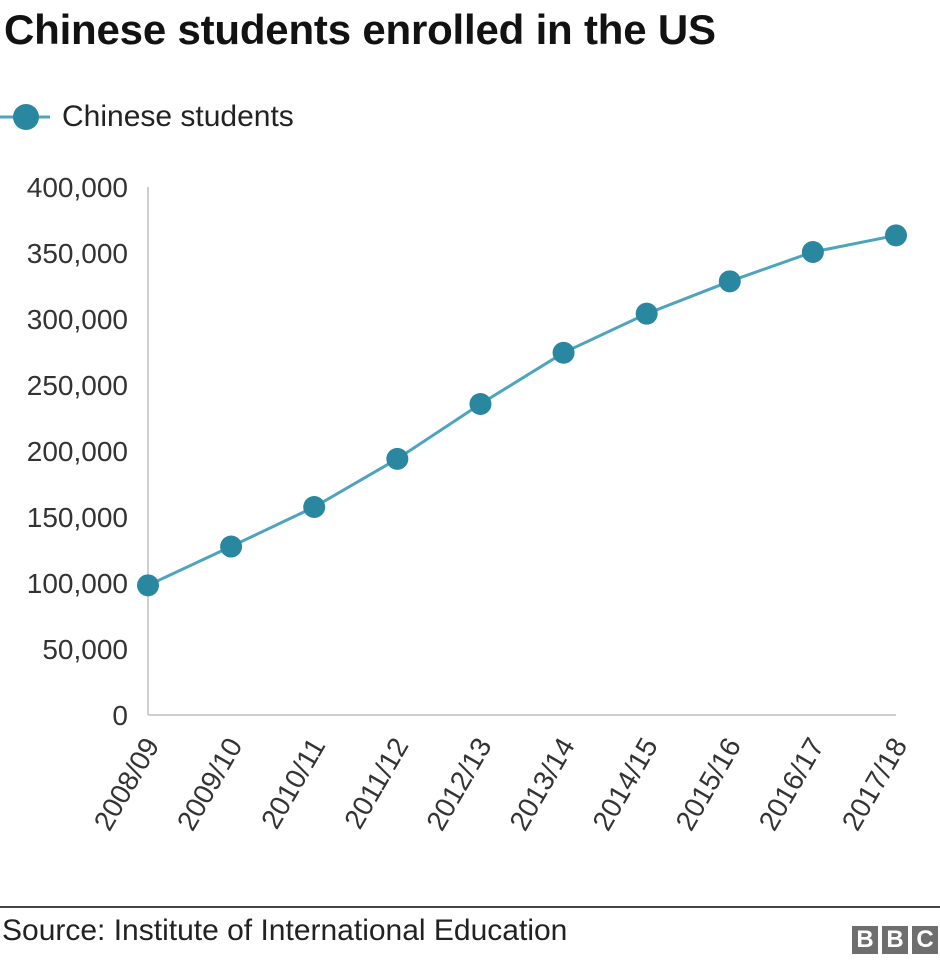 The width and height of the screenshot is (940, 962). I want to click on x-tick-label: 2008/09, so click(126, 784).